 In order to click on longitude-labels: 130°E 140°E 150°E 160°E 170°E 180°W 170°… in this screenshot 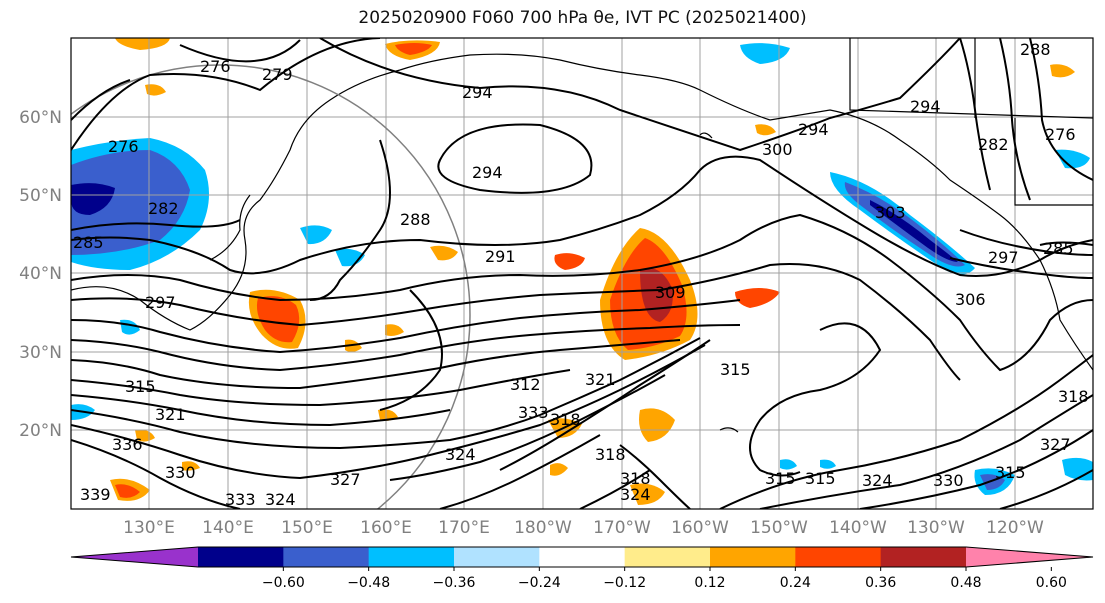, I will do `click(583, 528)`.